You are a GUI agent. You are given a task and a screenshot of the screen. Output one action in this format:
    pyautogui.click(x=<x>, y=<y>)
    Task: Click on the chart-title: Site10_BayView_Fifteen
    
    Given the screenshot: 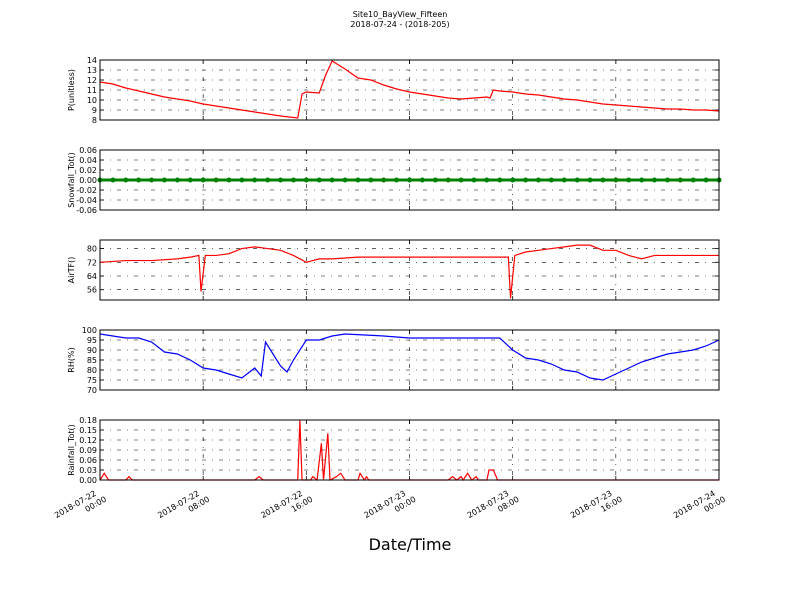 What is the action you would take?
    pyautogui.click(x=400, y=14)
    